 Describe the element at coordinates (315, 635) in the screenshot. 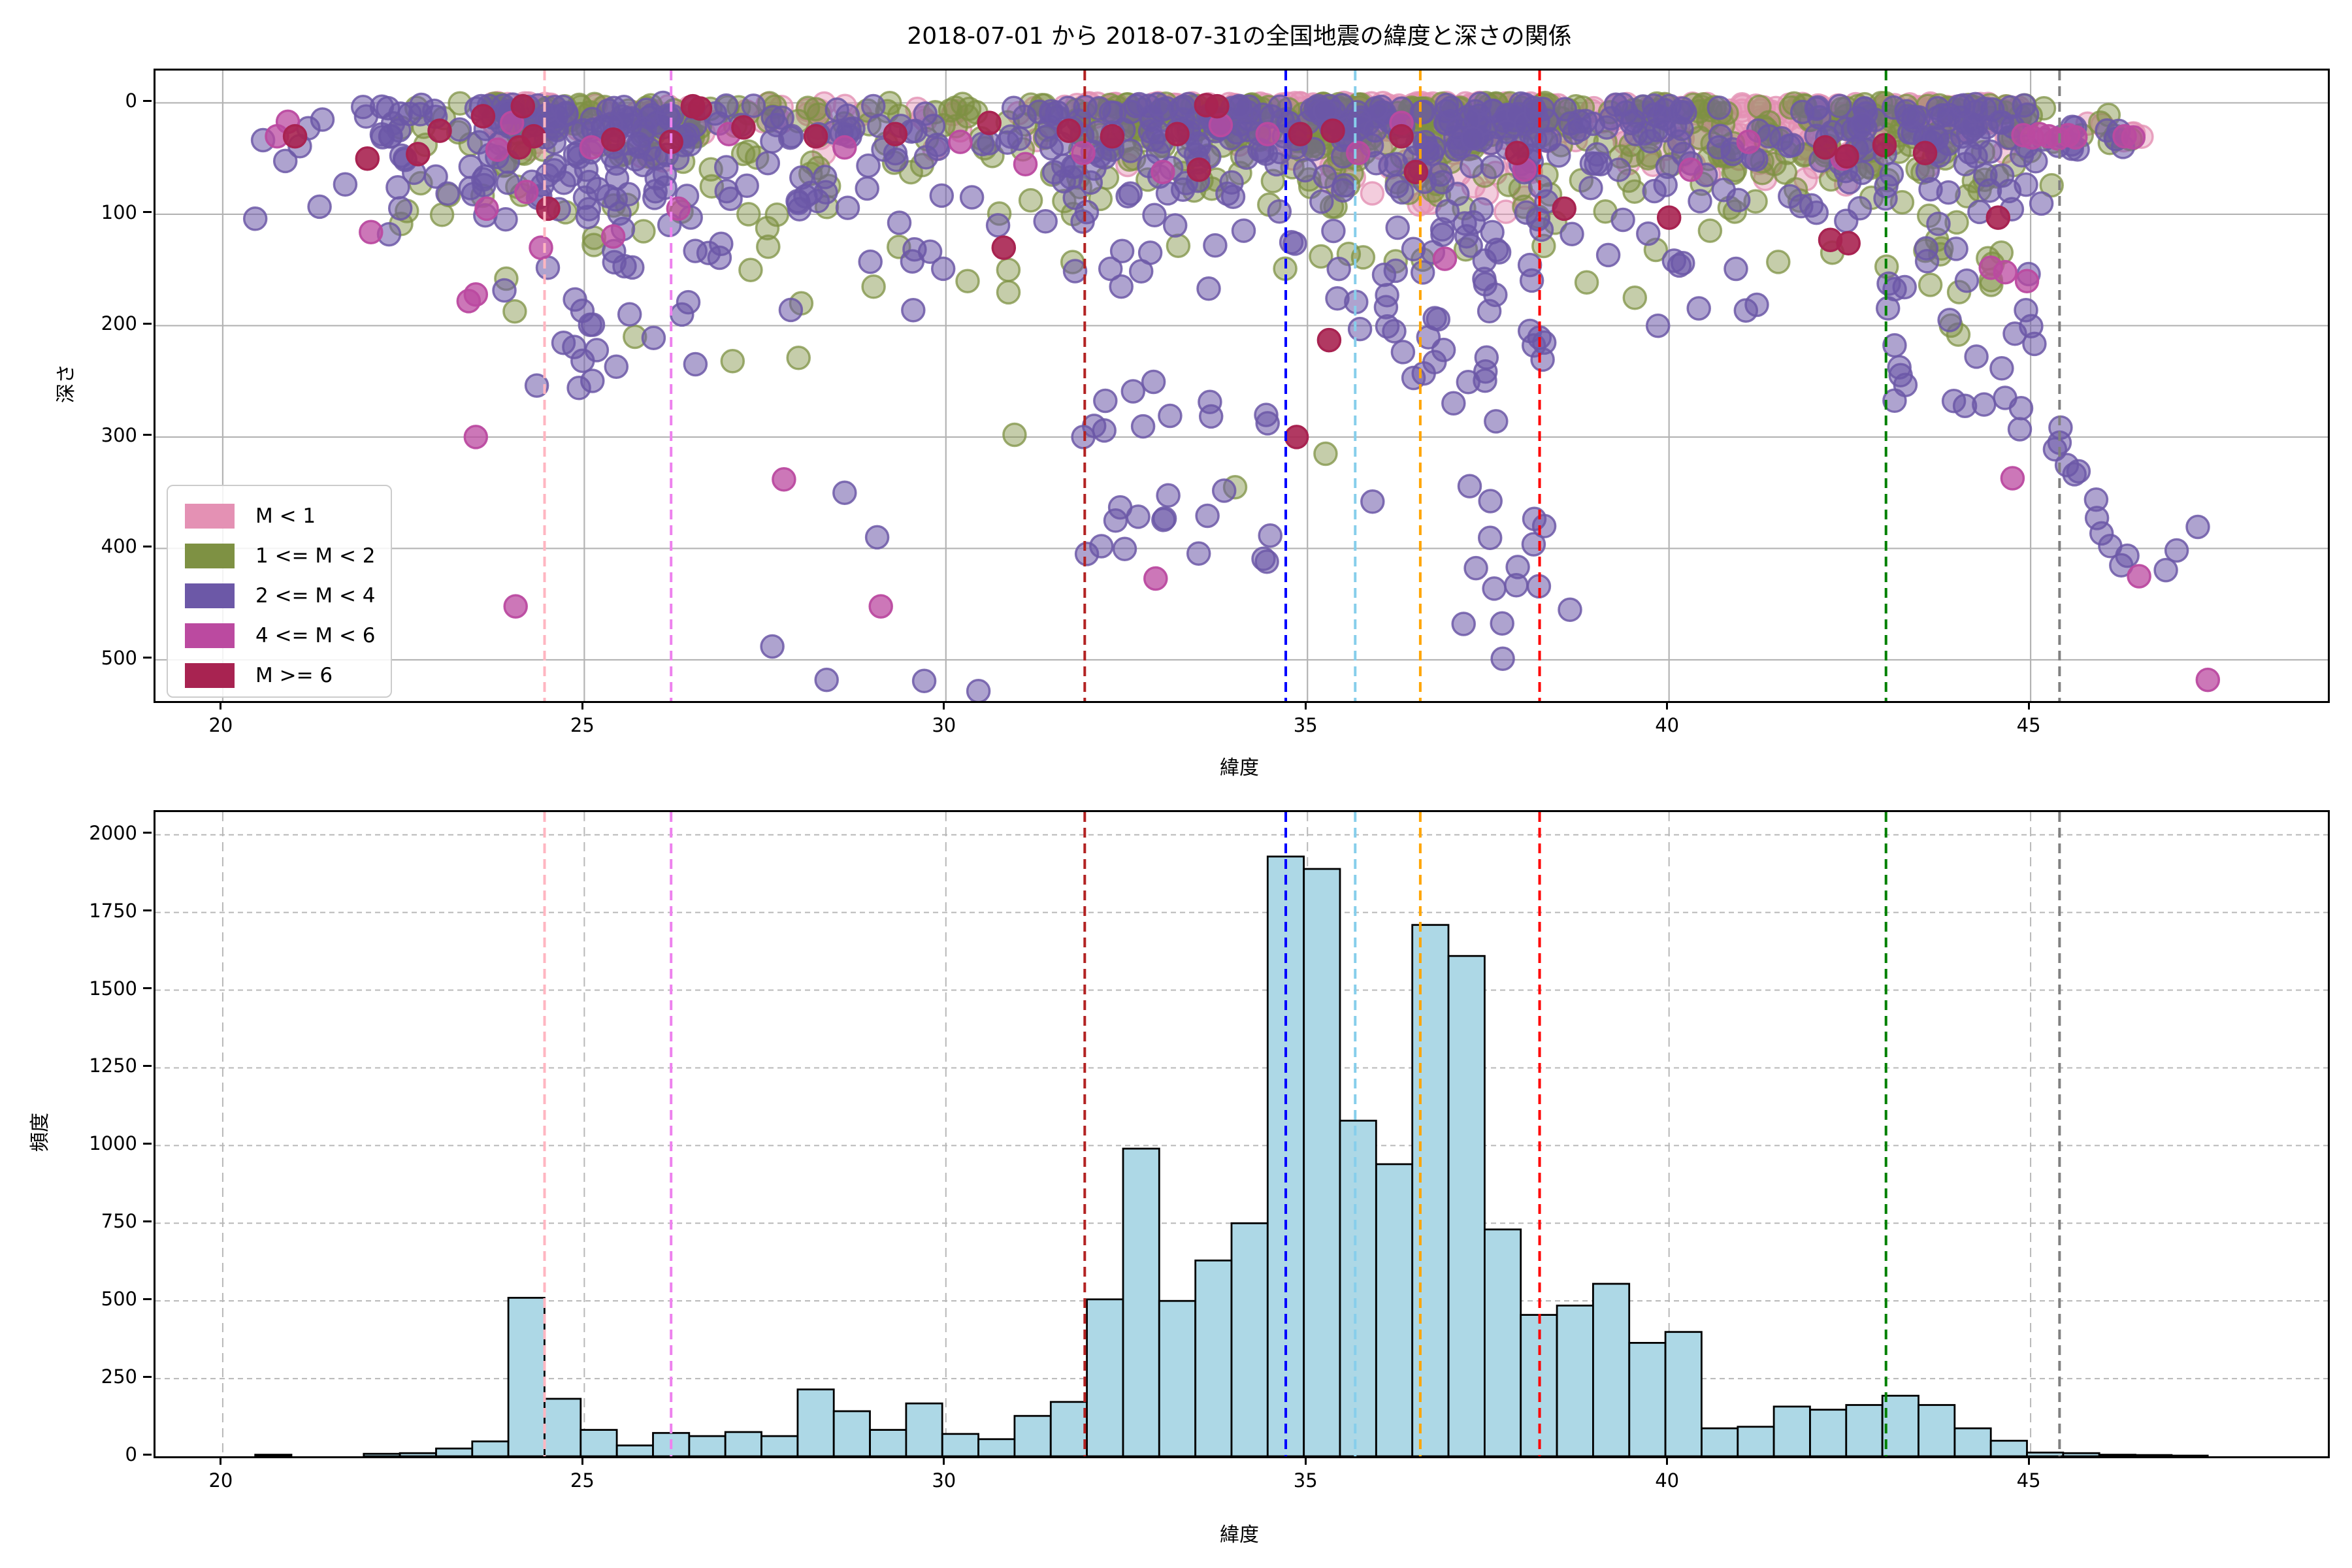

I see `legend-label: 4 <= M < 6` at that location.